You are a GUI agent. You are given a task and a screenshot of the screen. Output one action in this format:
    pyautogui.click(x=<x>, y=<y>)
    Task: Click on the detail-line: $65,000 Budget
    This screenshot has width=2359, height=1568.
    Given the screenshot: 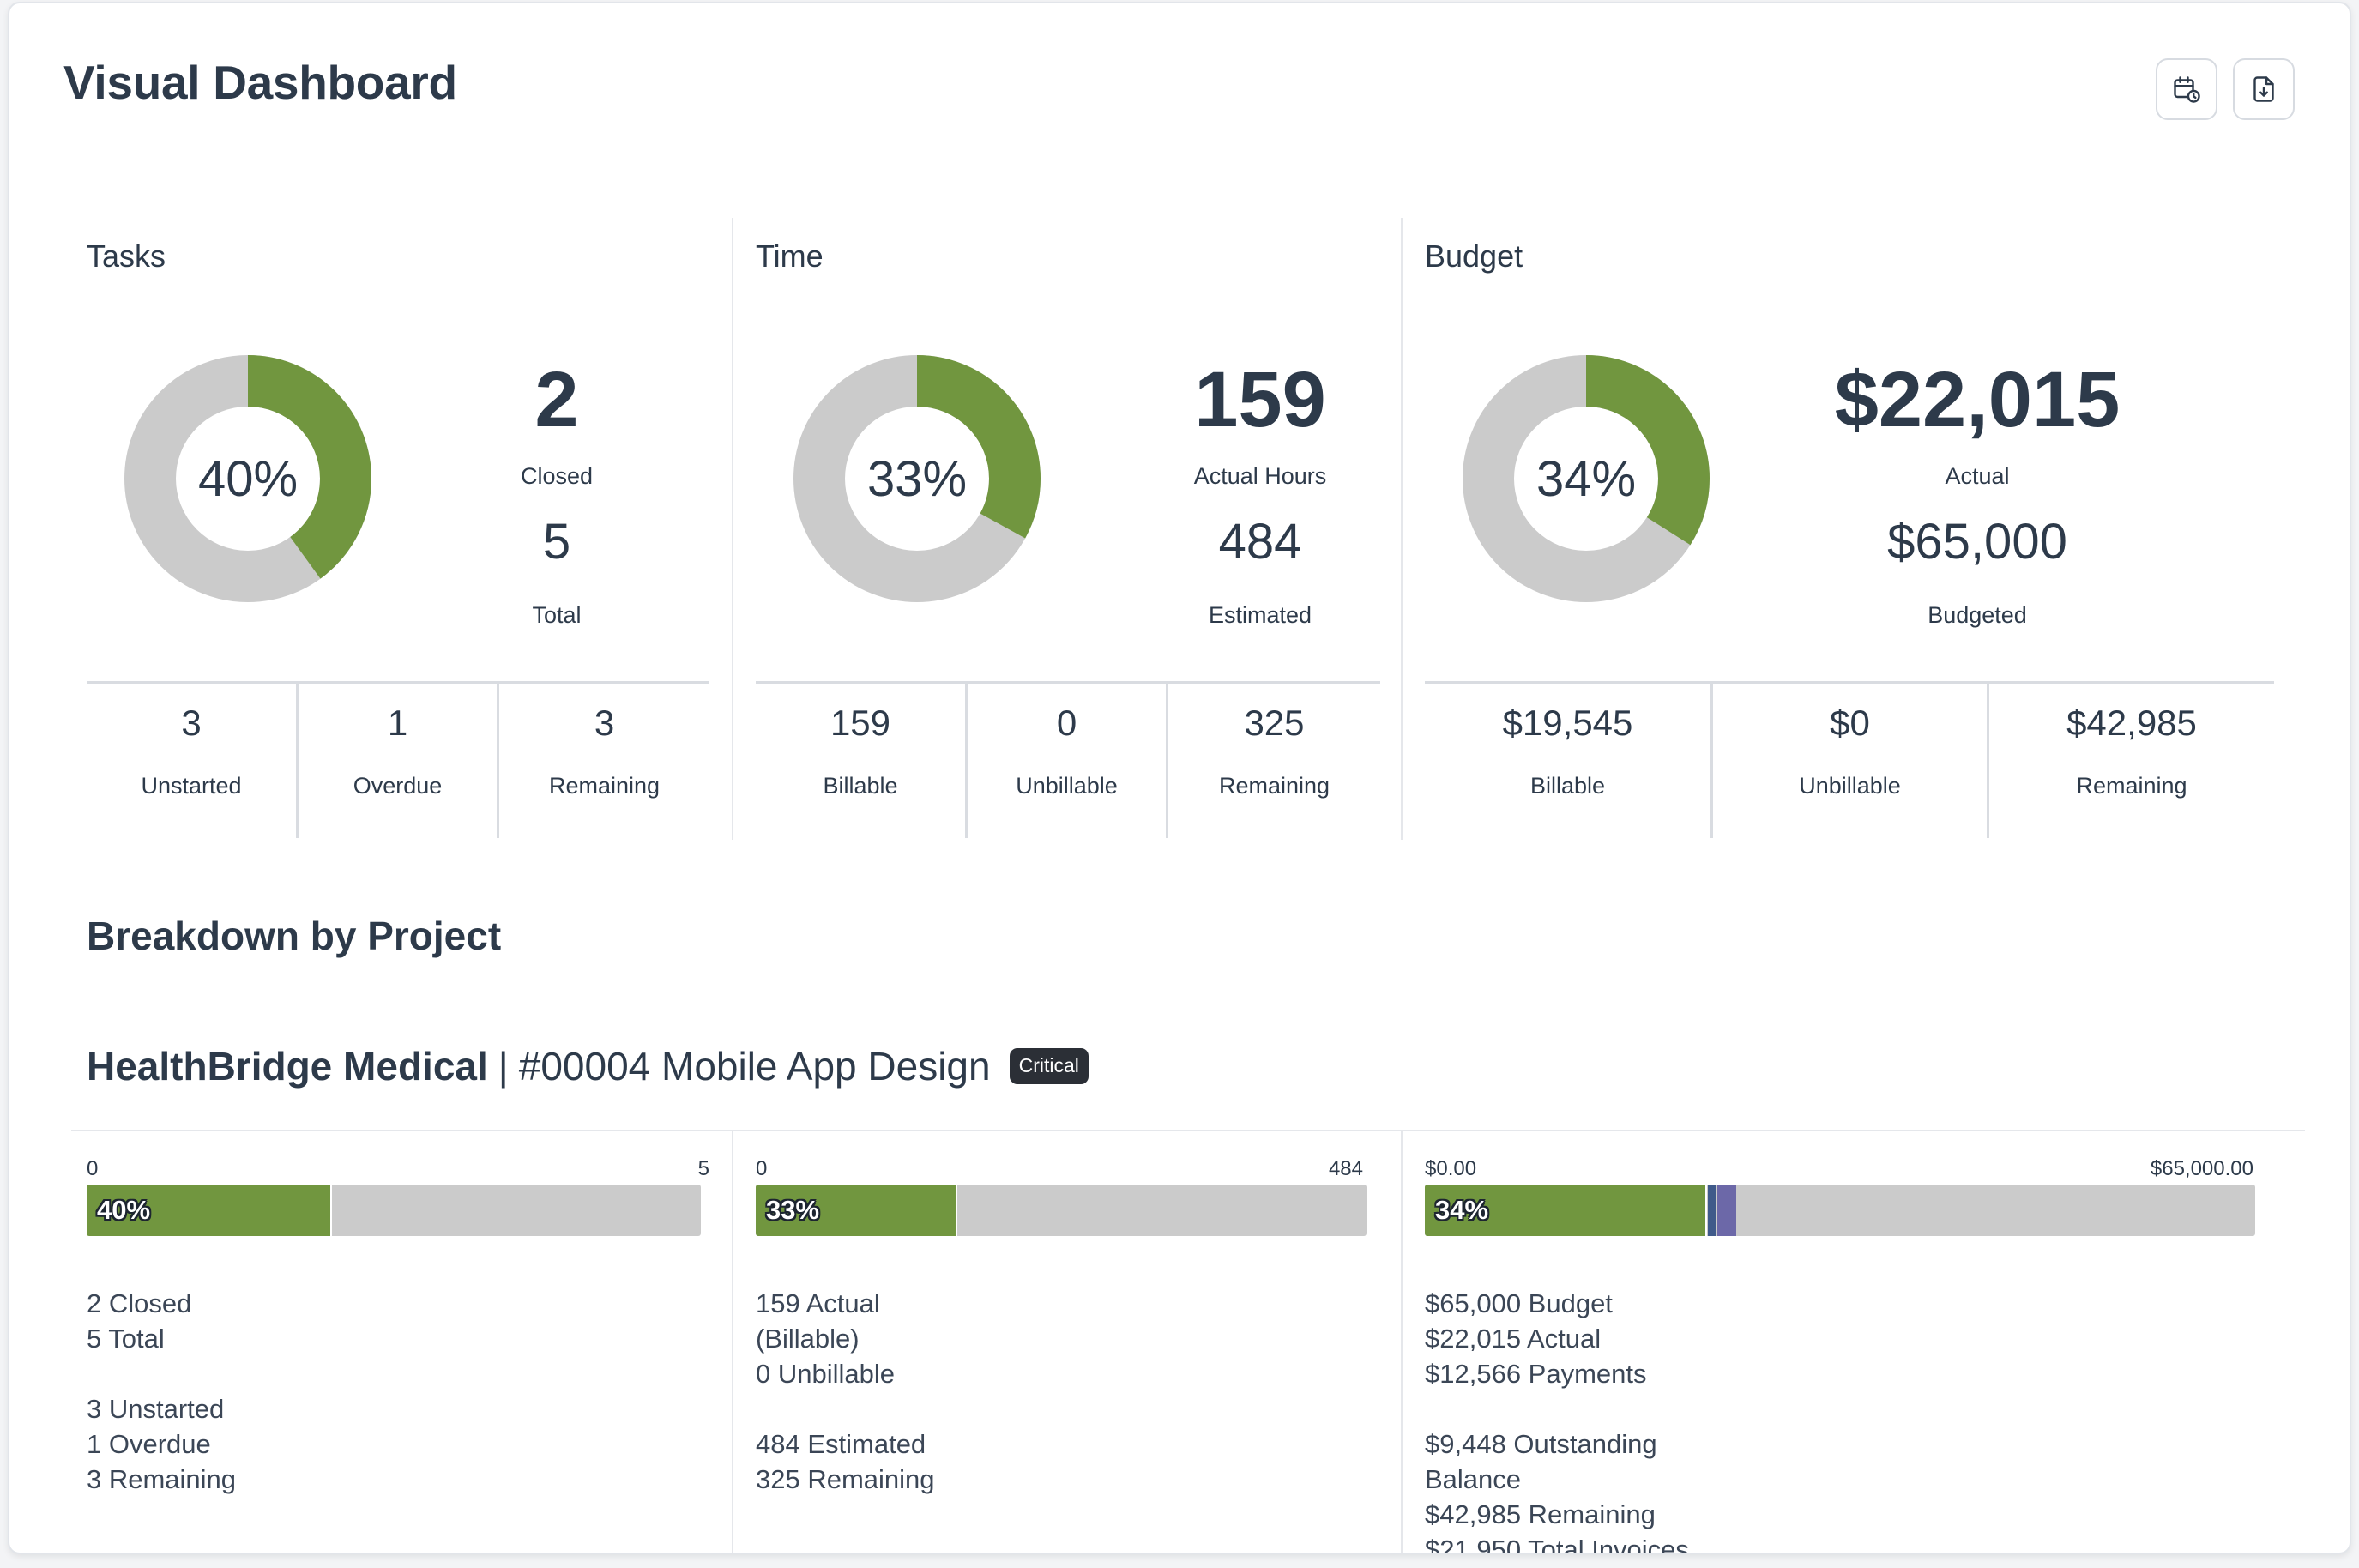 What is the action you would take?
    pyautogui.click(x=1519, y=1303)
    